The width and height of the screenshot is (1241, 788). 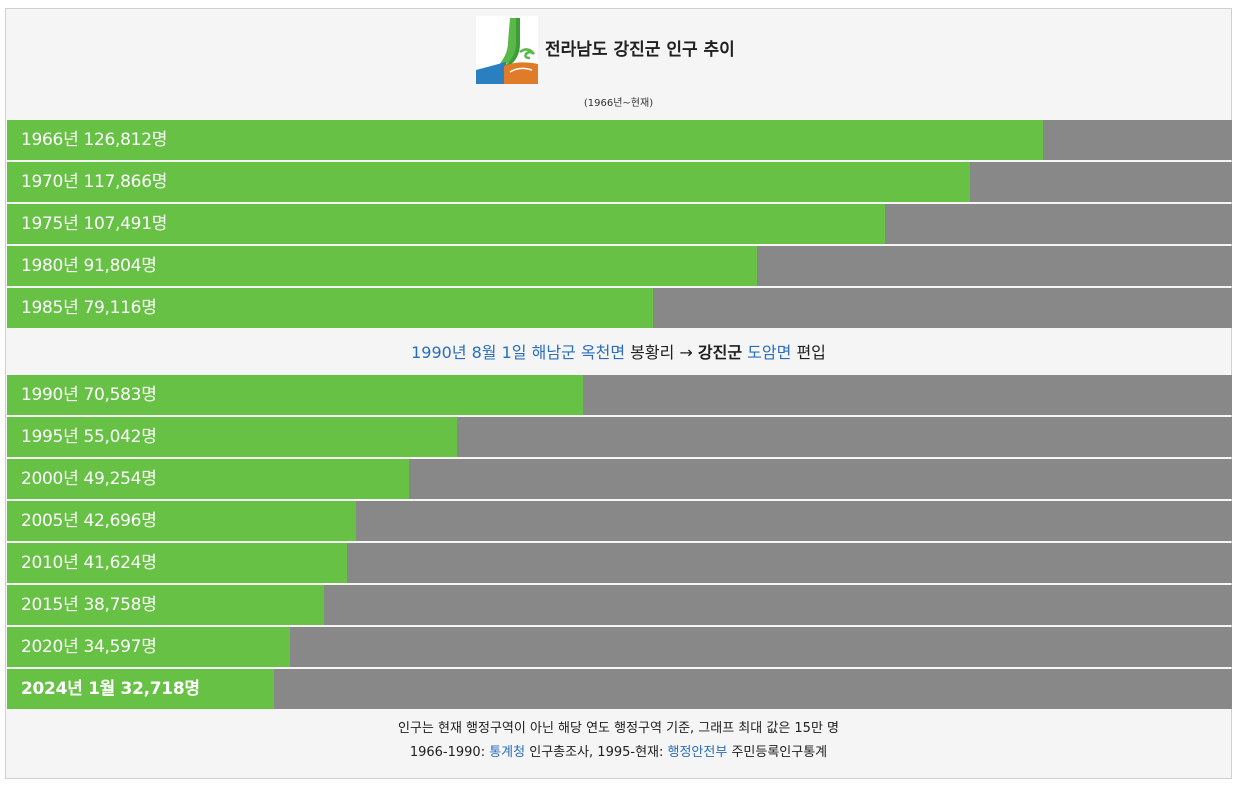 I want to click on annexation-action: 편입, so click(x=811, y=352).